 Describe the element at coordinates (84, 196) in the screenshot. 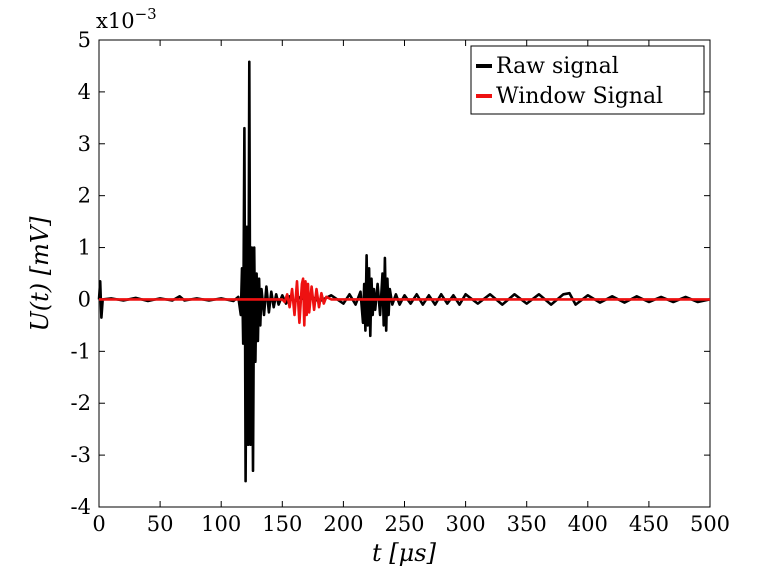

I see `y-tick-label: 2` at that location.